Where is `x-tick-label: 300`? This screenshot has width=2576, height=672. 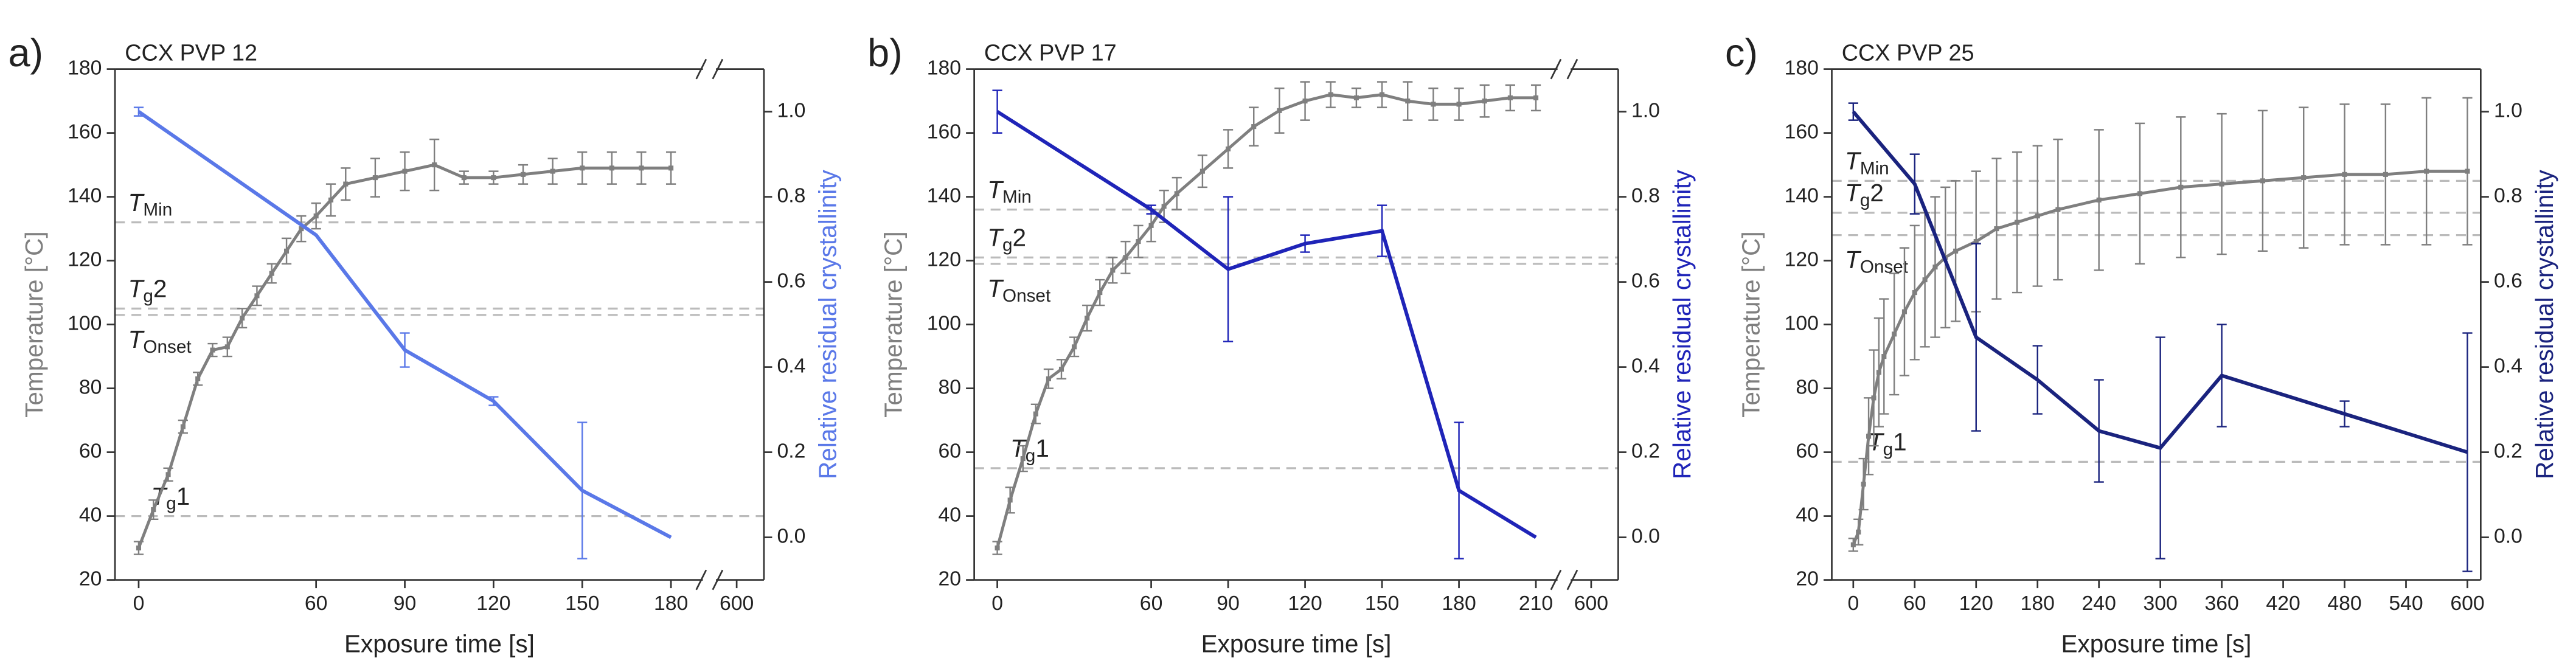
x-tick-label: 300 is located at coordinates (2160, 603).